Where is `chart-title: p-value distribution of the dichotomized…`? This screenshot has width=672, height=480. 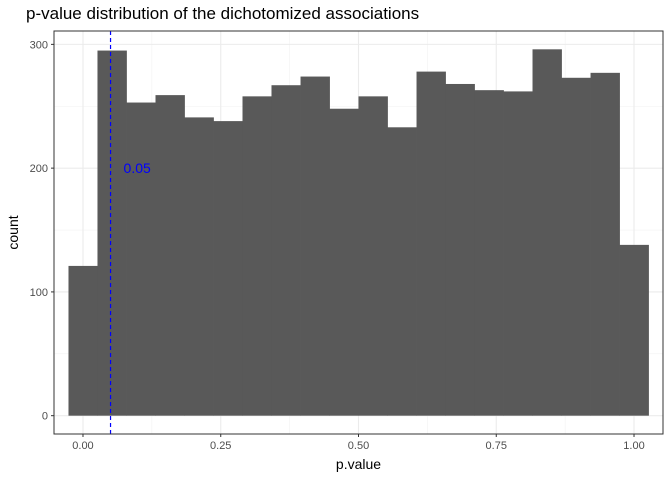 chart-title: p-value distribution of the dichotomized… is located at coordinates (223, 13).